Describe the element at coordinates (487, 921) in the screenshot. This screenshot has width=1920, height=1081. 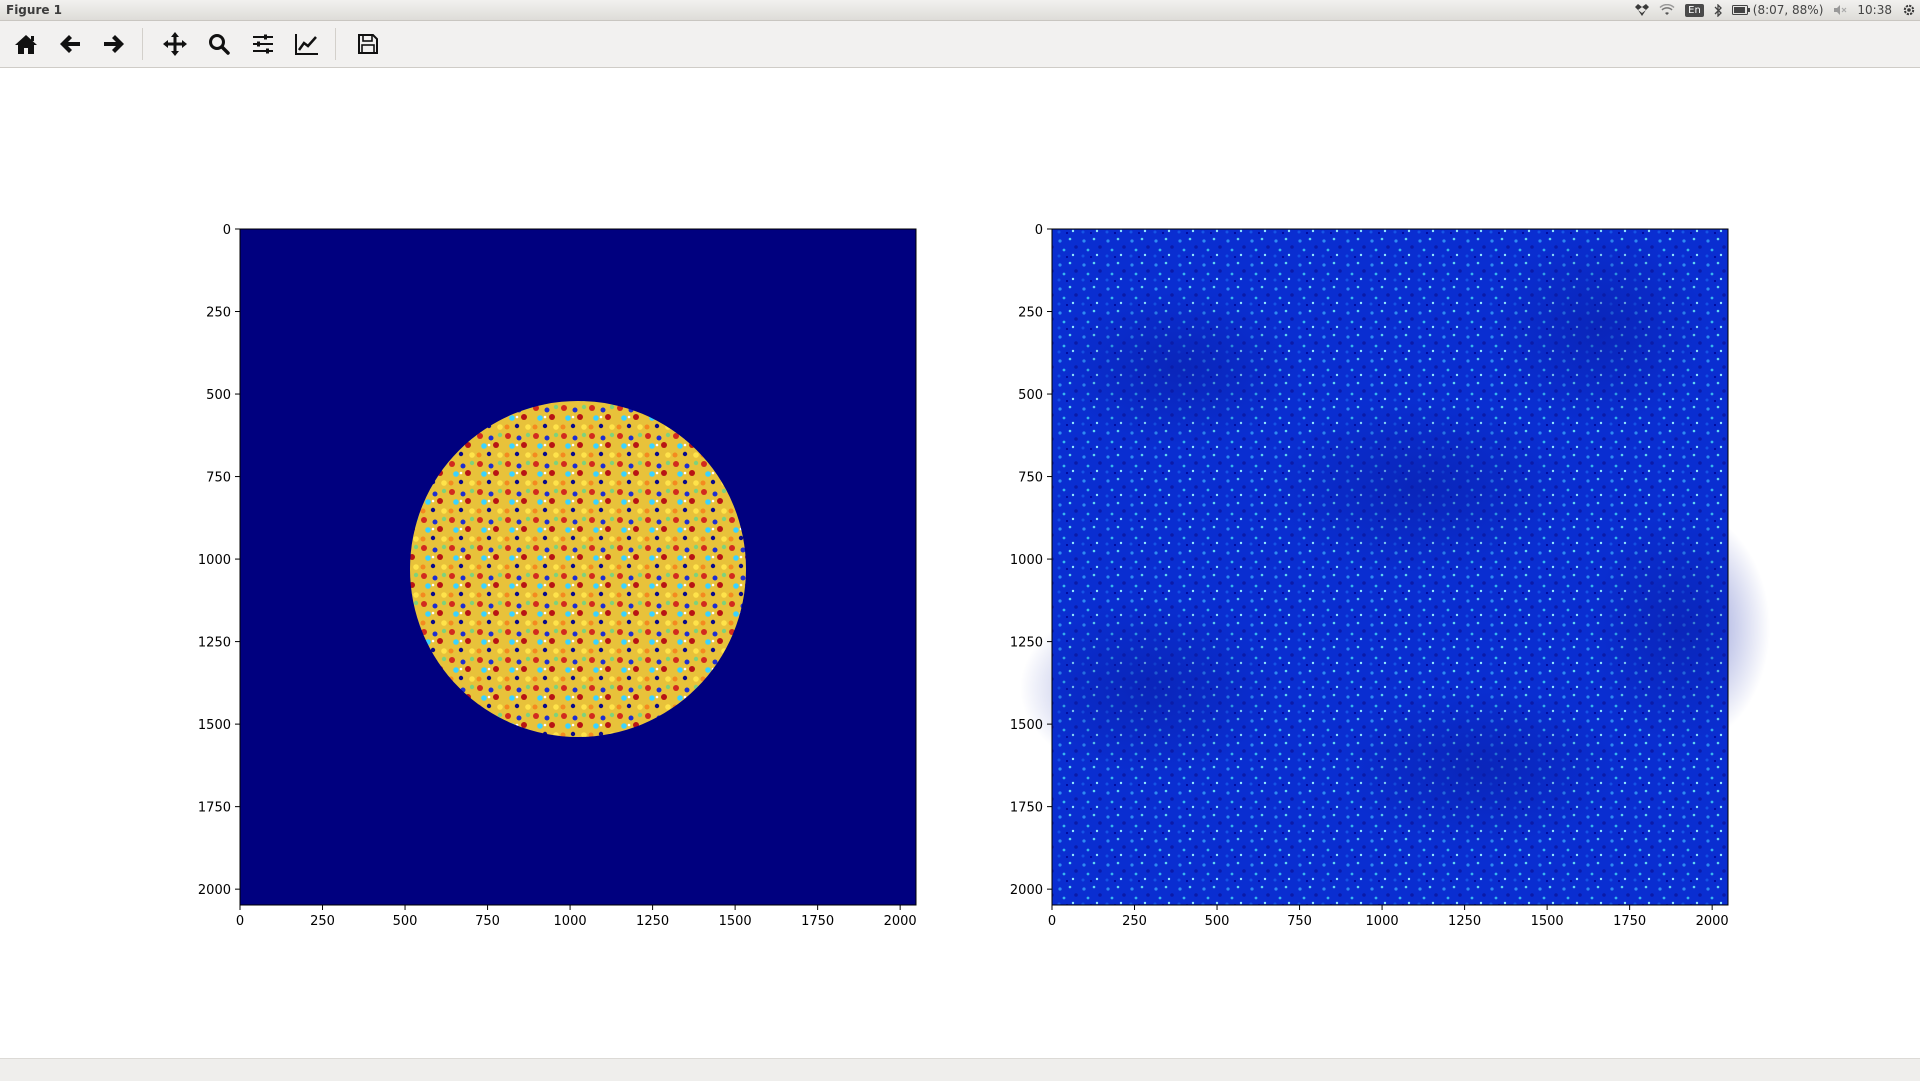
I see `left-x-tick-label: 750` at that location.